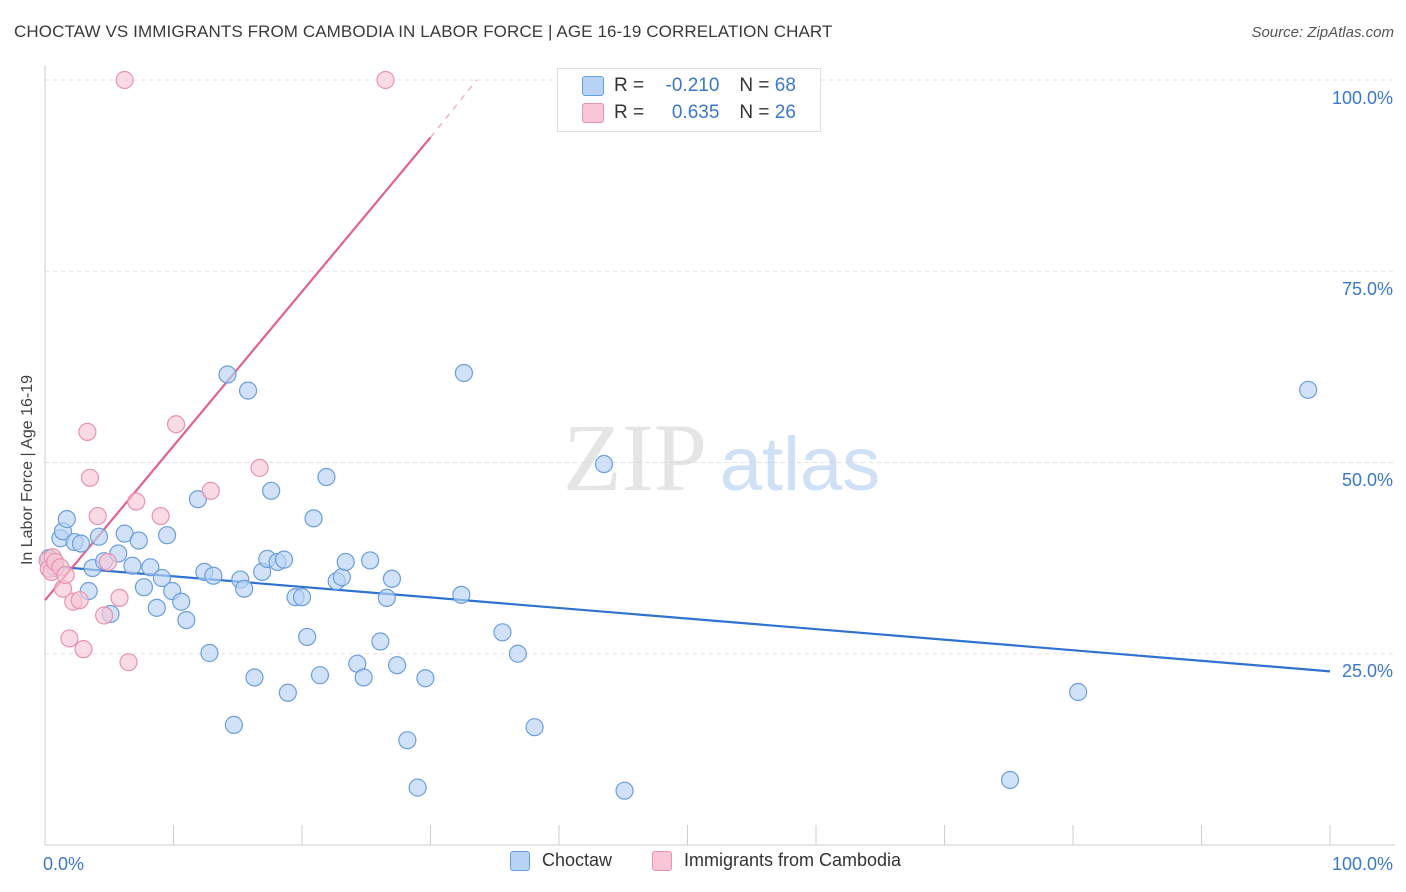  Describe the element at coordinates (1362, 98) in the screenshot. I see `y-tick-label: 100.0%` at that location.